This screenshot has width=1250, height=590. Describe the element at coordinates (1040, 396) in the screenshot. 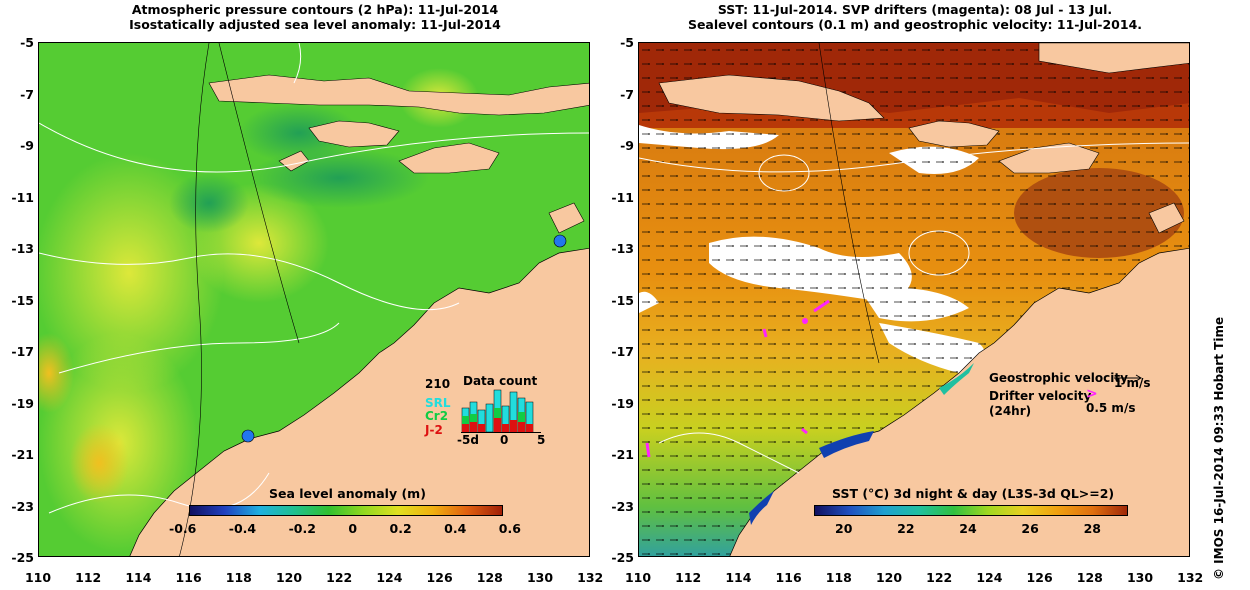

I see `drifter-velocity-label: Drifter velocity` at that location.